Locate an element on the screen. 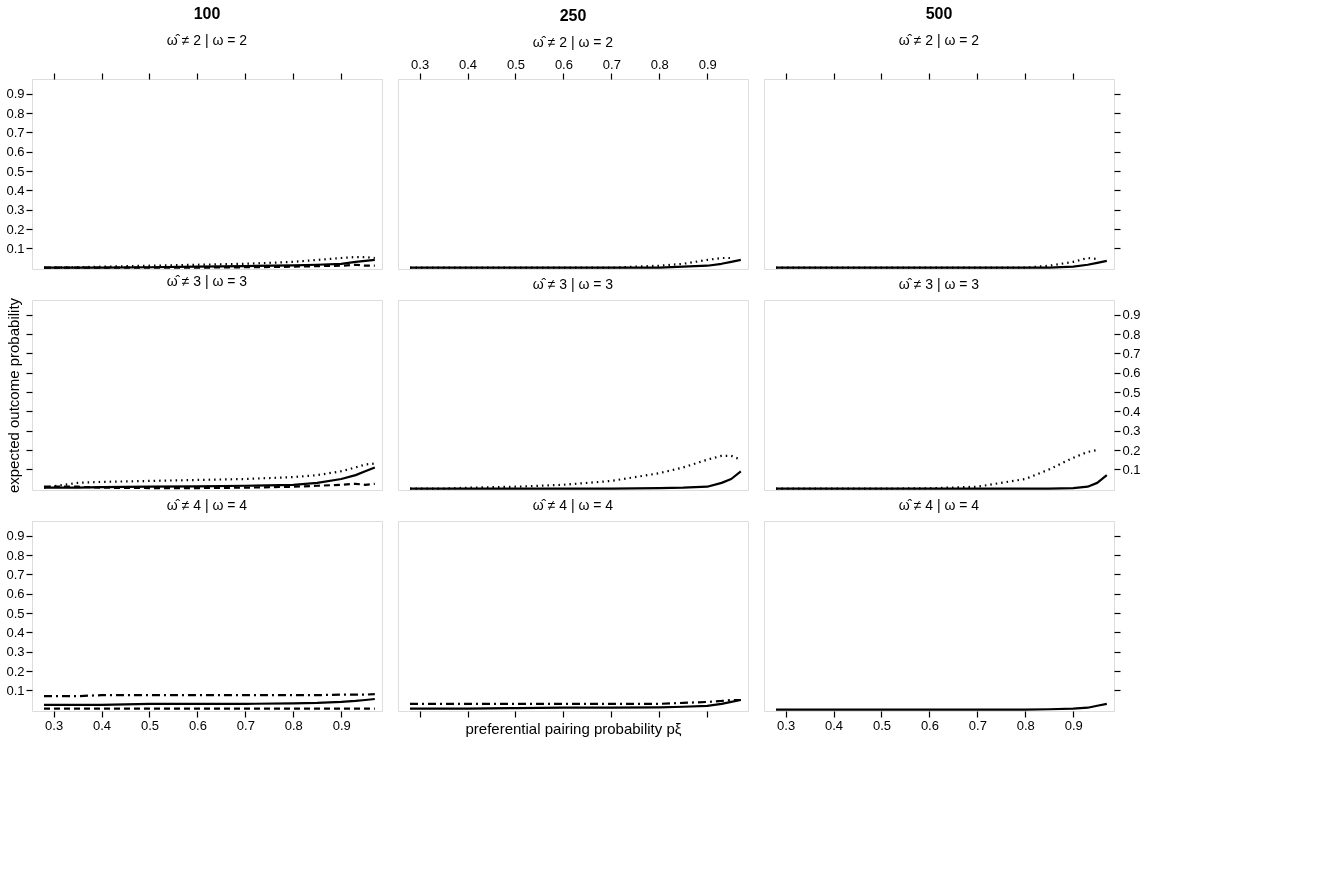  x-axis-title: preferential pairing probability pξ is located at coordinates (573, 729).